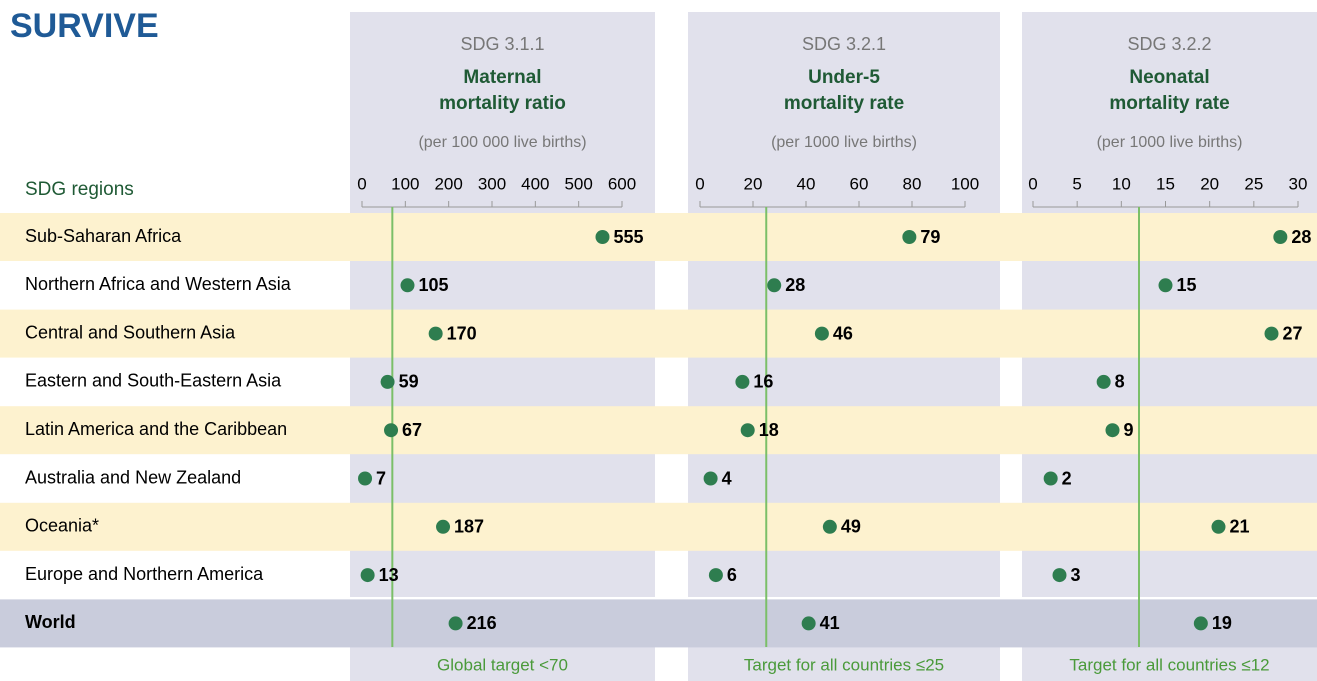 The width and height of the screenshot is (1317, 681). I want to click on value-label: 216, so click(482, 623).